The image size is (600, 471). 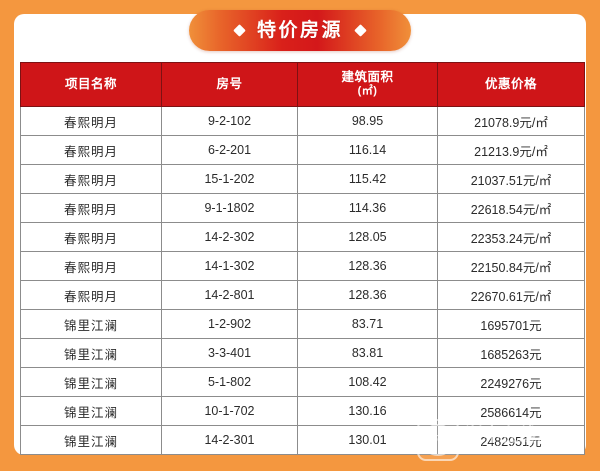 What do you see at coordinates (511, 440) in the screenshot?
I see `cell-discount-price: 2482951元` at bounding box center [511, 440].